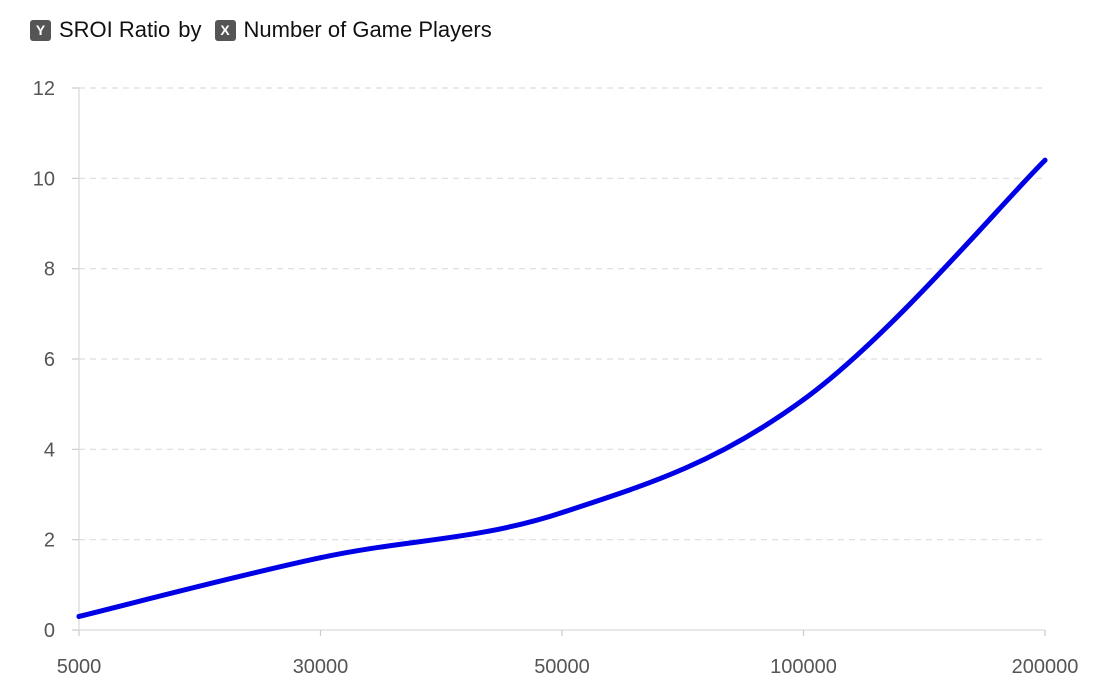 The height and width of the screenshot is (689, 1119). Describe the element at coordinates (1045, 667) in the screenshot. I see `x-tick-label: 200000` at that location.